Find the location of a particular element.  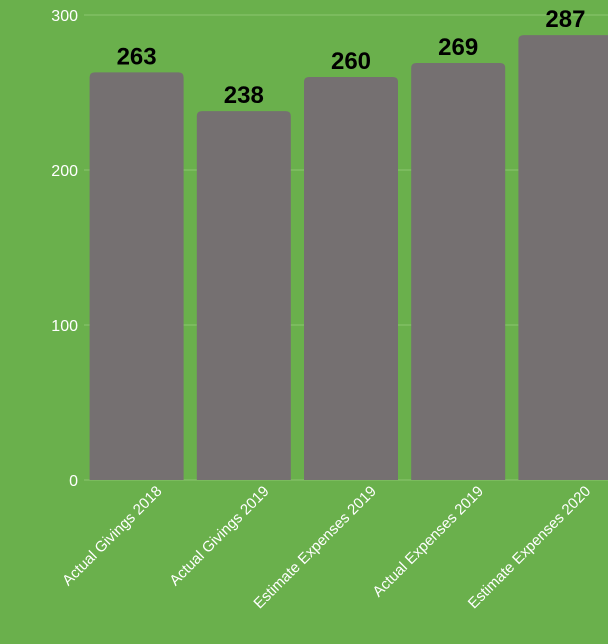

y-axis-ticks: 0 100 200 300 is located at coordinates (64, 249).